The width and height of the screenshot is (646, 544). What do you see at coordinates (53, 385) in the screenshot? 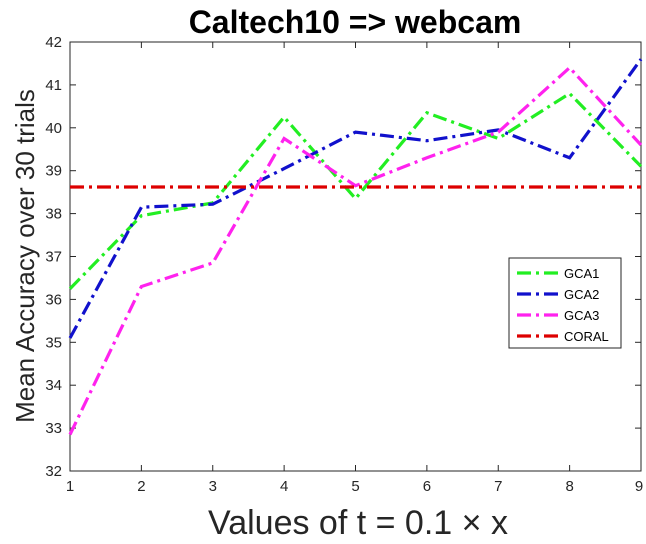
I see `y-tick-label: 34` at bounding box center [53, 385].